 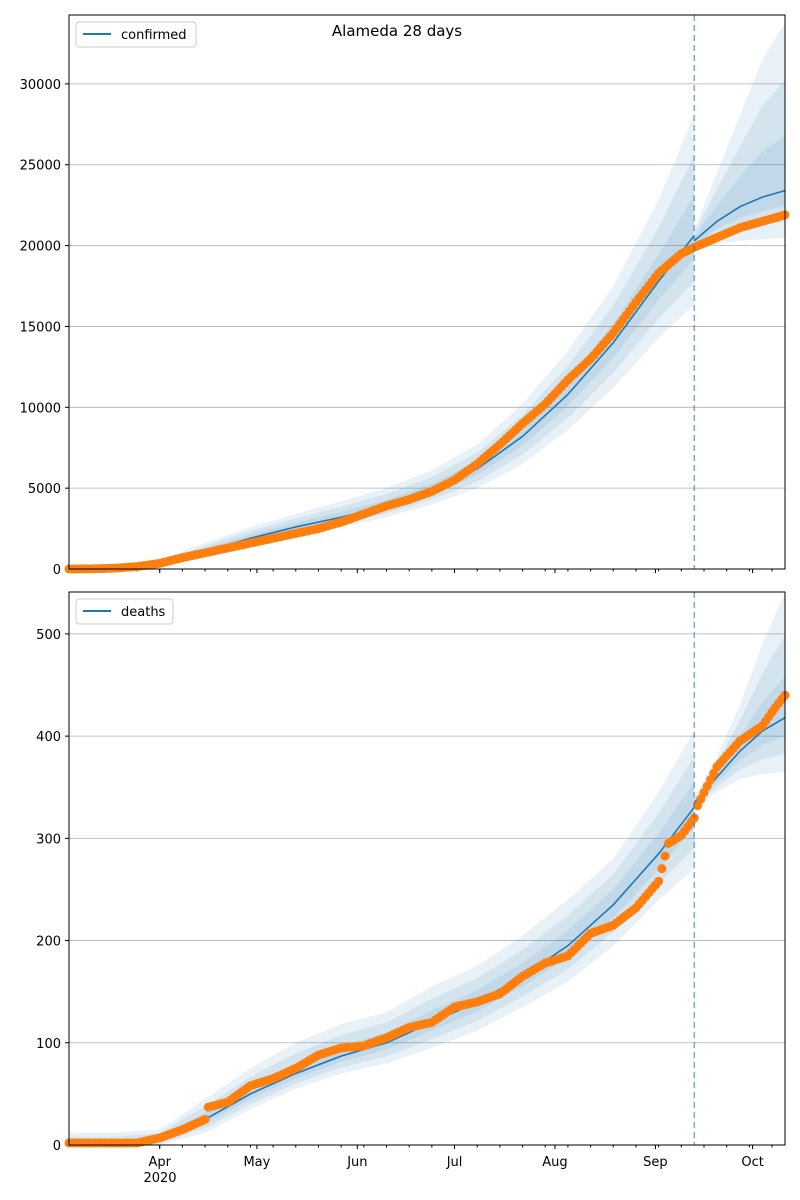 I want to click on chart-title: Alameda 28 days, so click(x=397, y=31).